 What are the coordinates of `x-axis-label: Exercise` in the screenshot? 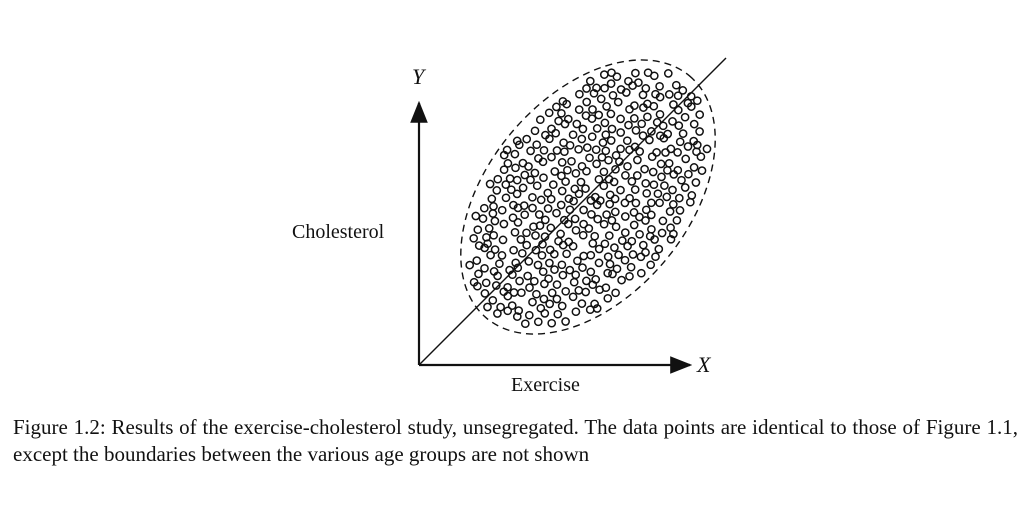 It's located at (545, 385).